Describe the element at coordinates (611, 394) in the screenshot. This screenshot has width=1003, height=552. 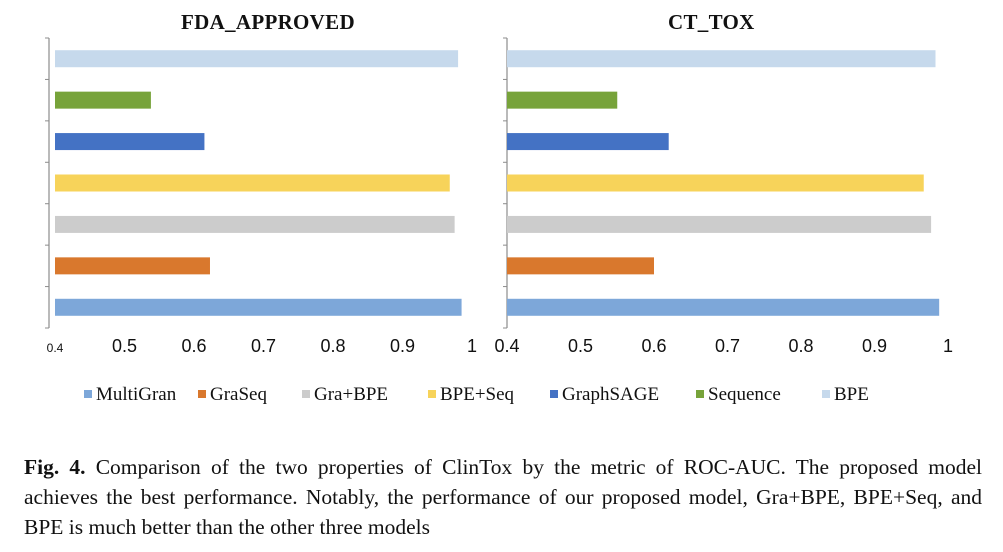
I see `legend-label: GraphSAGE` at that location.